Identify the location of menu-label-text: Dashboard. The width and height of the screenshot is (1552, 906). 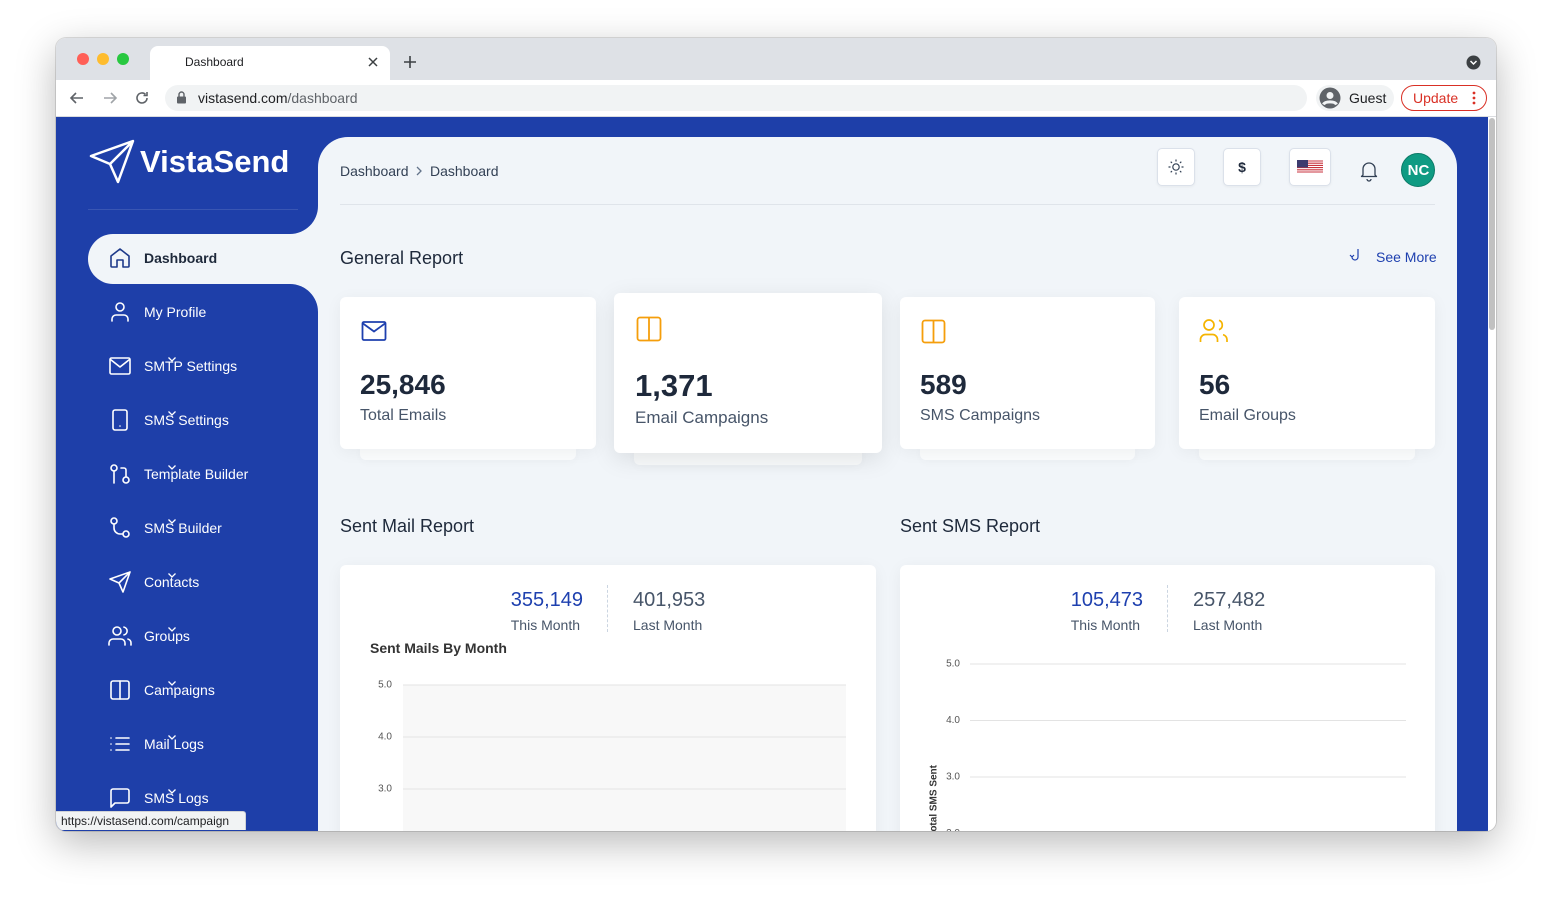
(181, 258).